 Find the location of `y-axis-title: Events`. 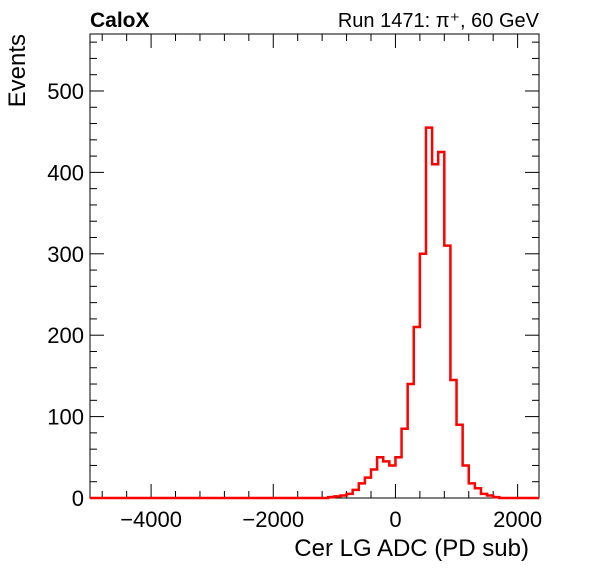

y-axis-title: Events is located at coordinates (17, 70).